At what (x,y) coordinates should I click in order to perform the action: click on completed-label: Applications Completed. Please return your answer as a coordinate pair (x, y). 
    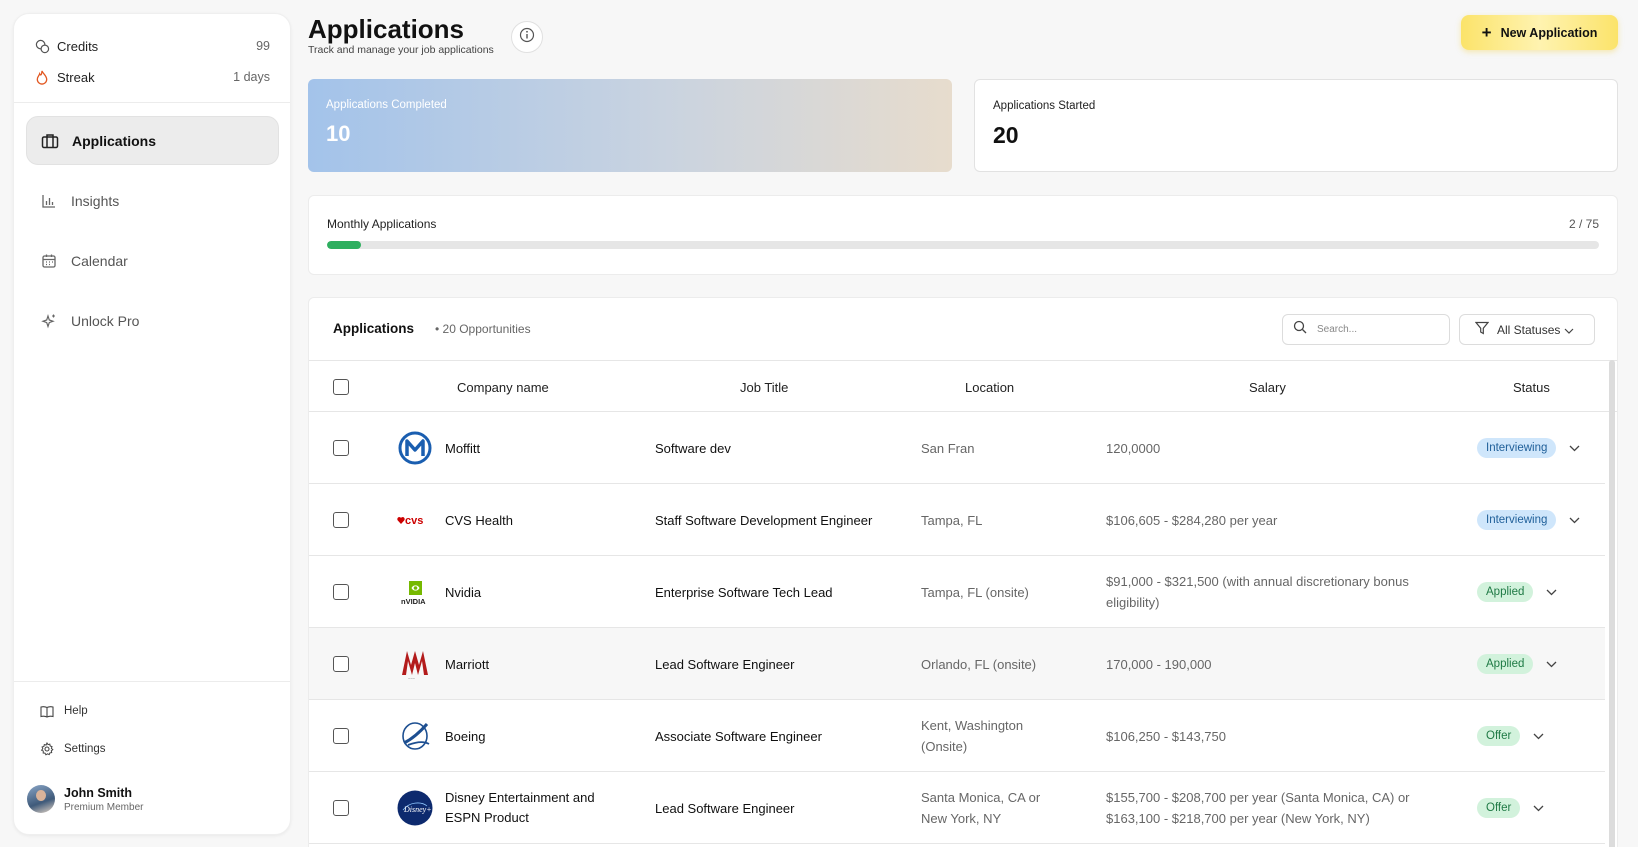
    Looking at the image, I should click on (386, 105).